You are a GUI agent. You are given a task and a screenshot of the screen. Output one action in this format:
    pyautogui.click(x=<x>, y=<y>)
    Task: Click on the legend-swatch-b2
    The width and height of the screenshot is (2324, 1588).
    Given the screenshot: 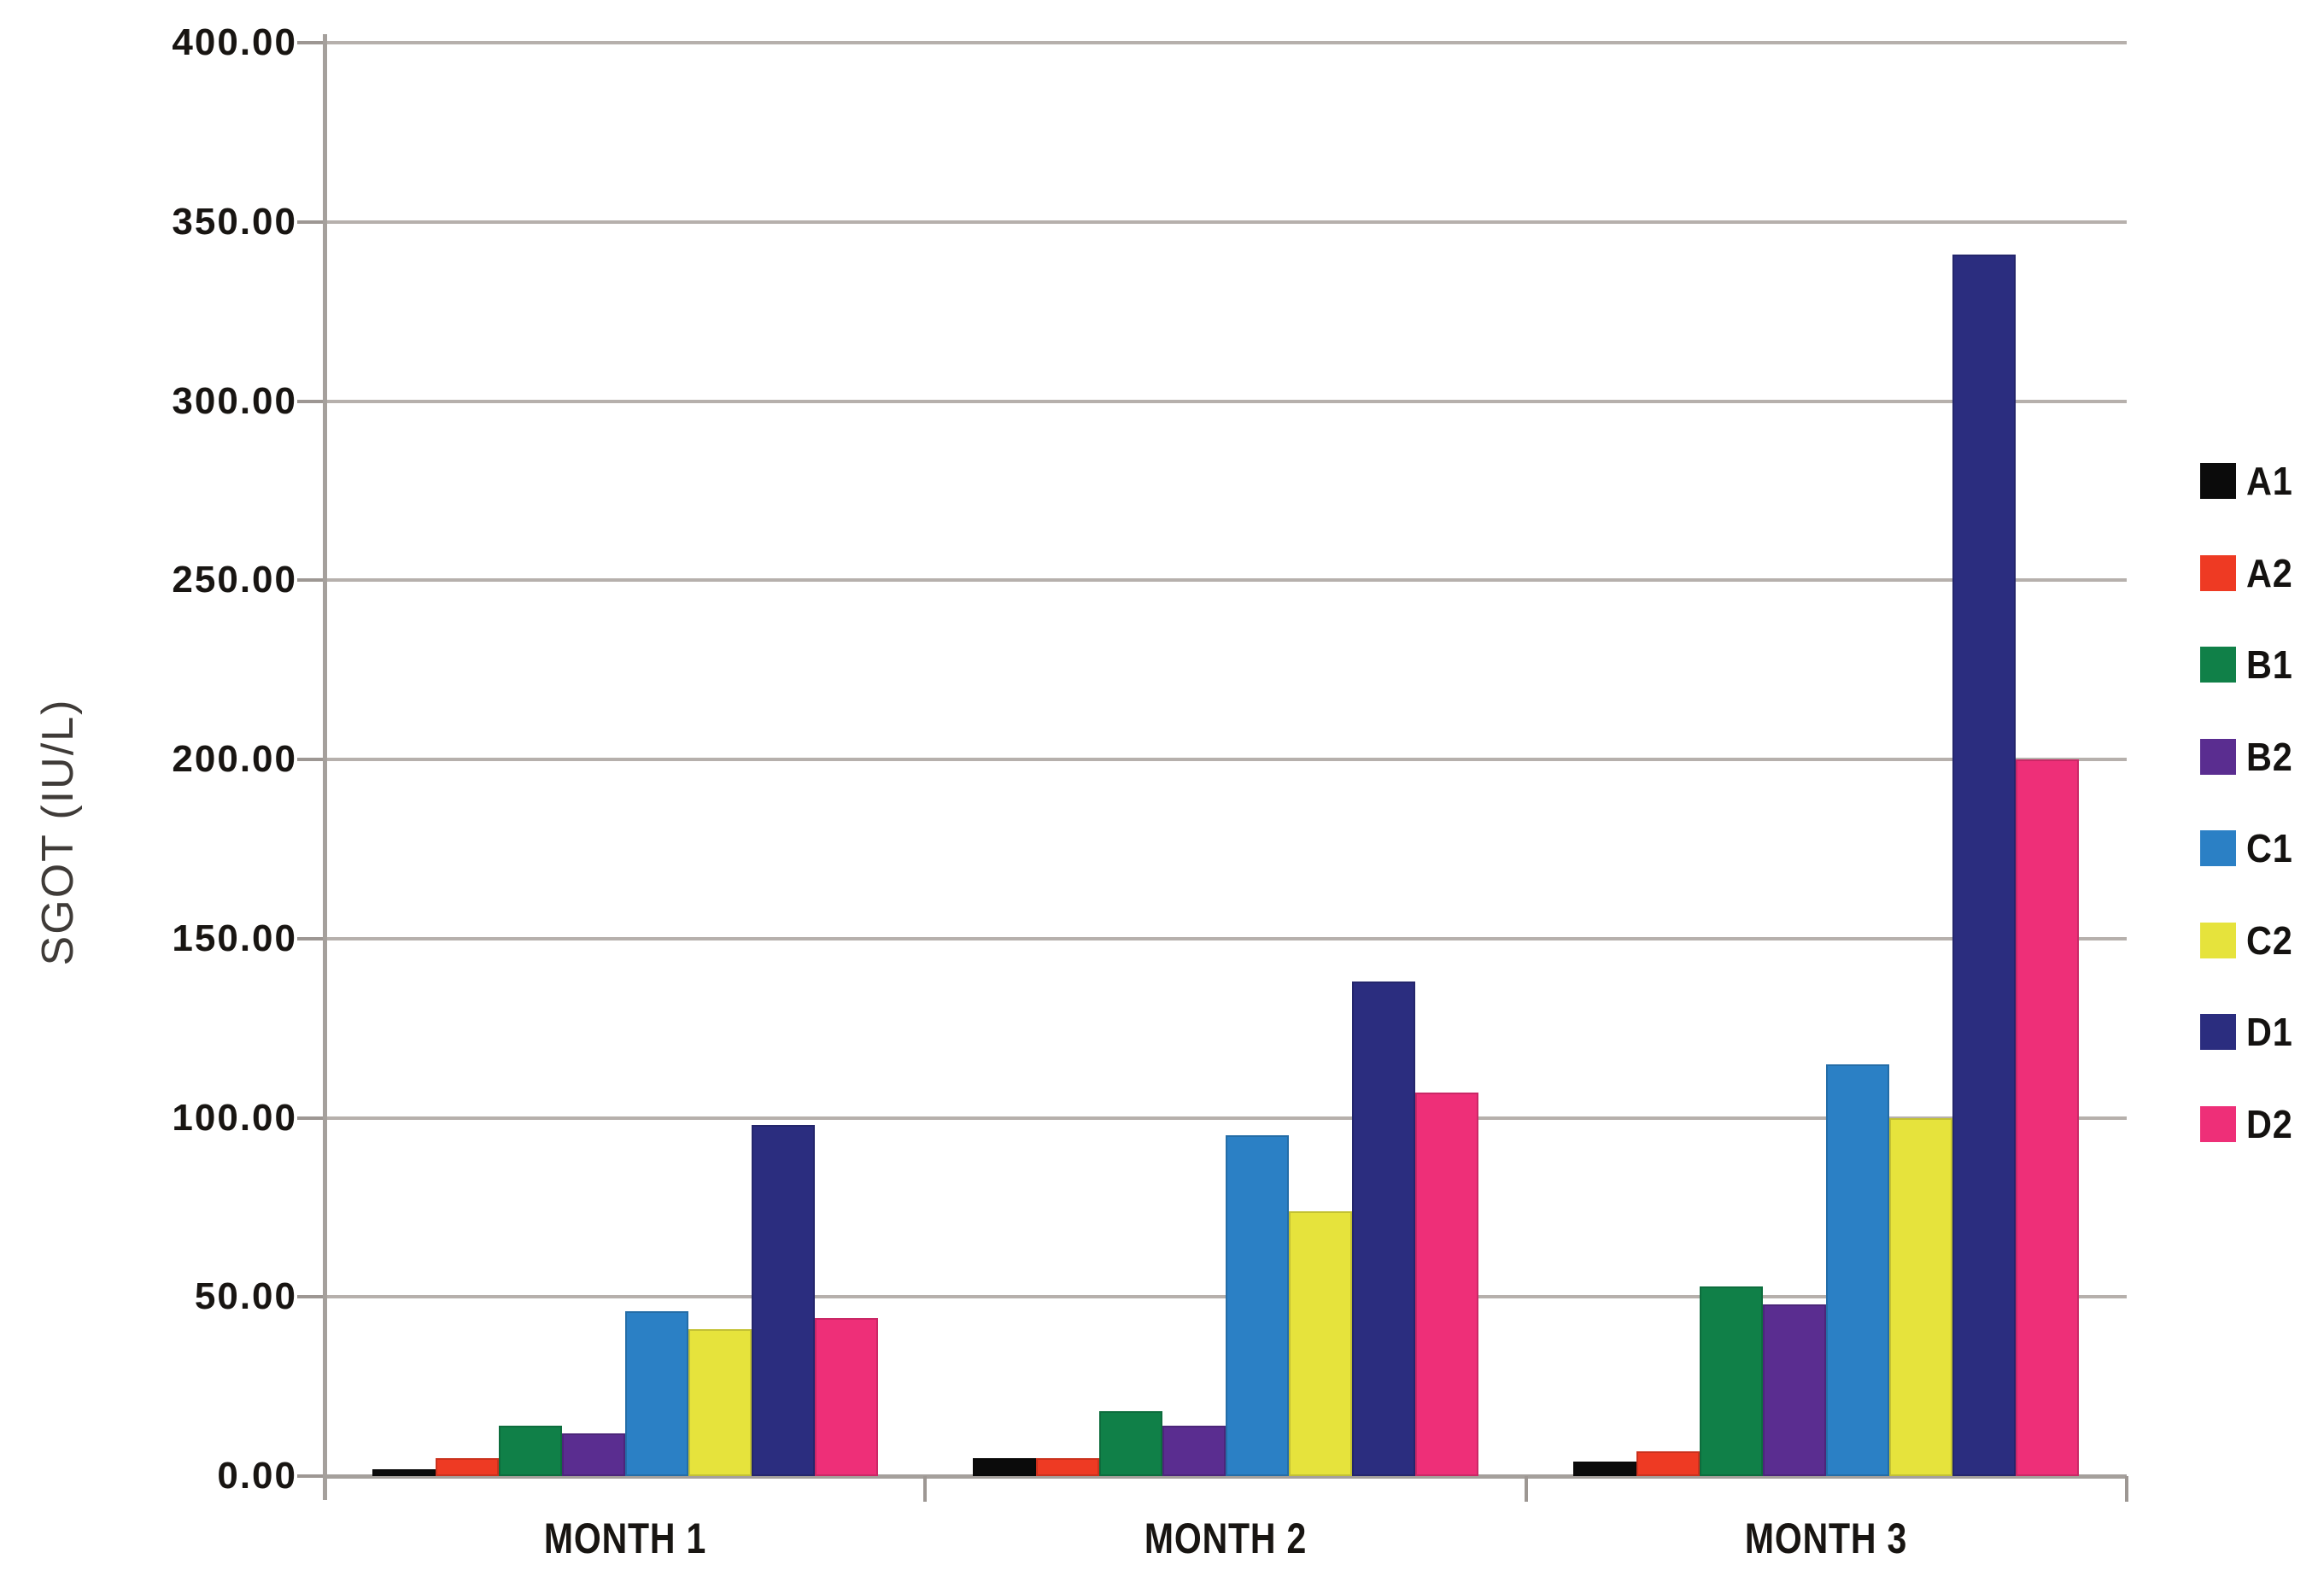 What is the action you would take?
    pyautogui.click(x=2218, y=757)
    